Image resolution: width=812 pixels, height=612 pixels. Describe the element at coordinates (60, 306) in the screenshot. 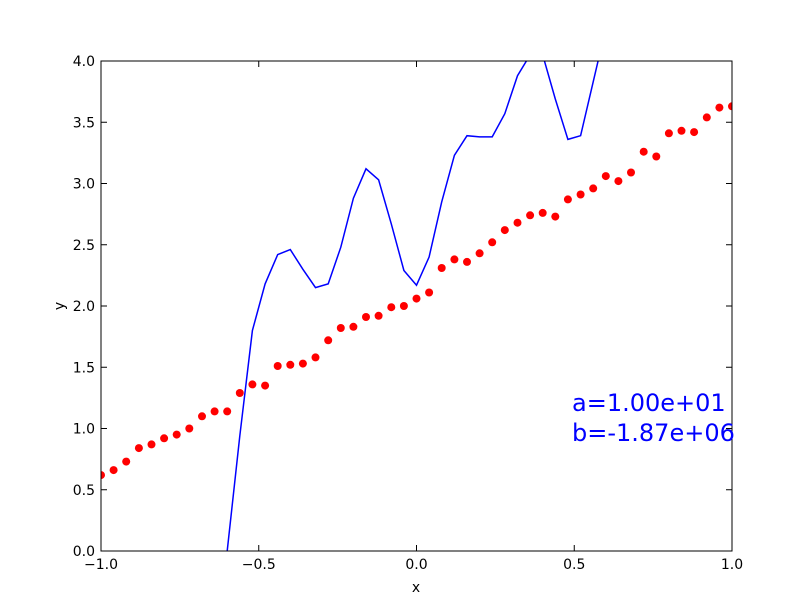

I see `y-axis-title: y` at that location.